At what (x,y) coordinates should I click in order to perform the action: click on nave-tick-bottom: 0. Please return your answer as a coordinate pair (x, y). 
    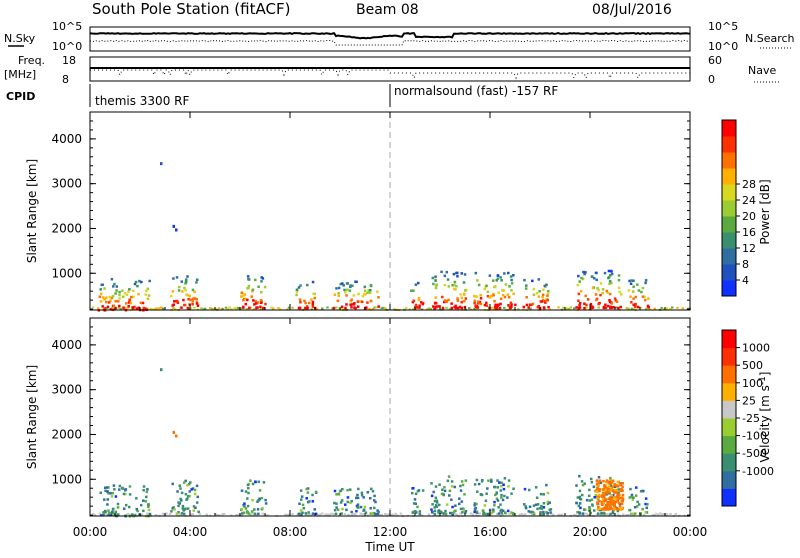
    Looking at the image, I should click on (711, 79).